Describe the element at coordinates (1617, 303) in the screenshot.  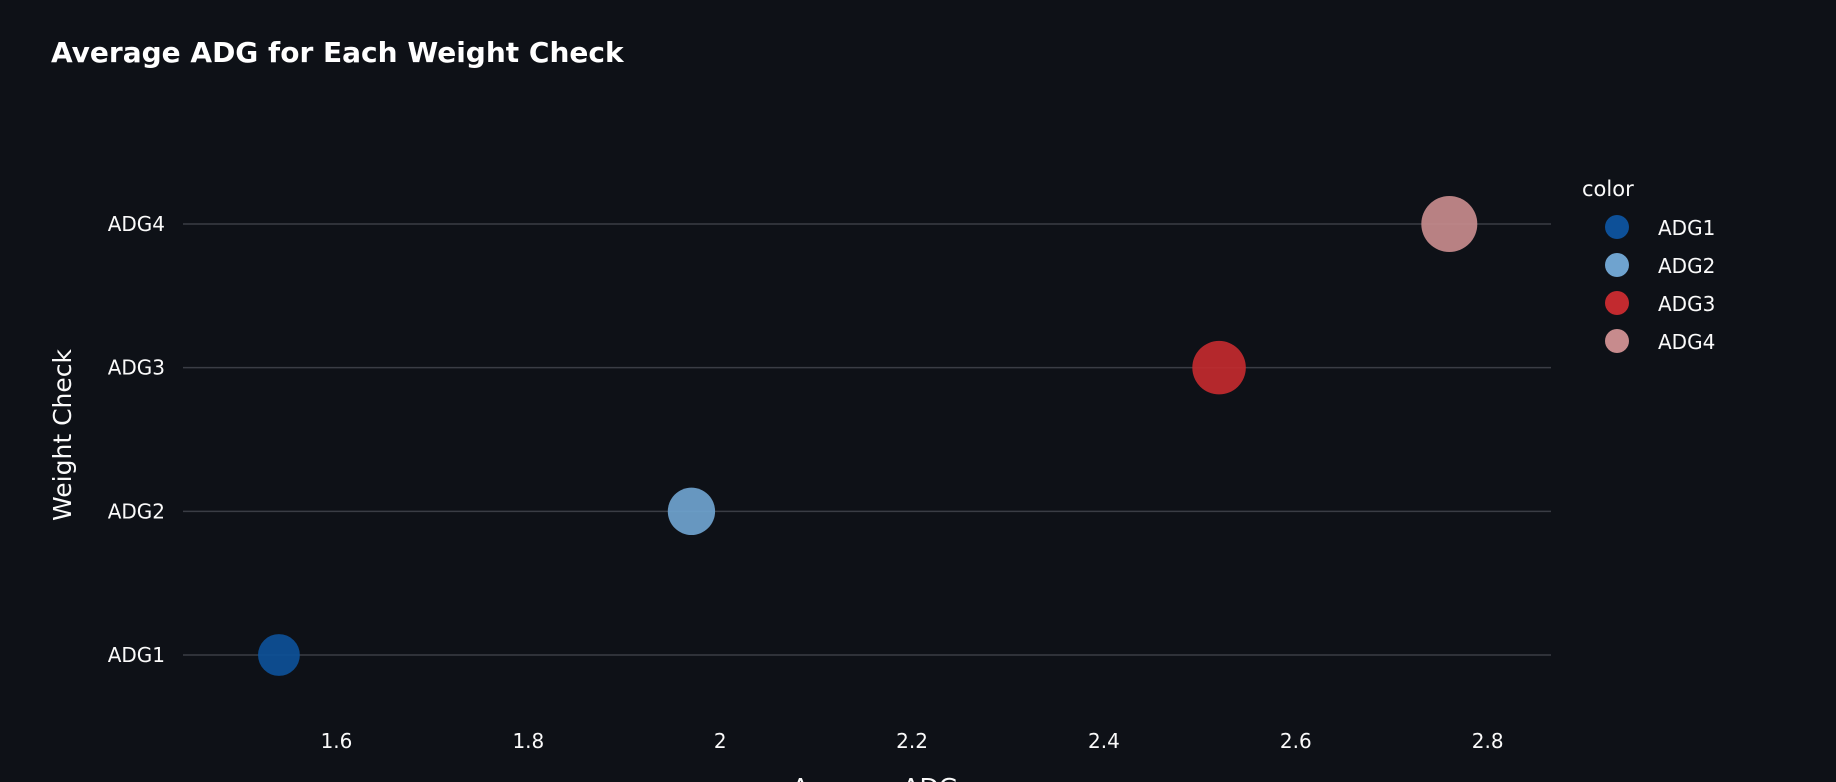
I see `legend-marker-adg3` at that location.